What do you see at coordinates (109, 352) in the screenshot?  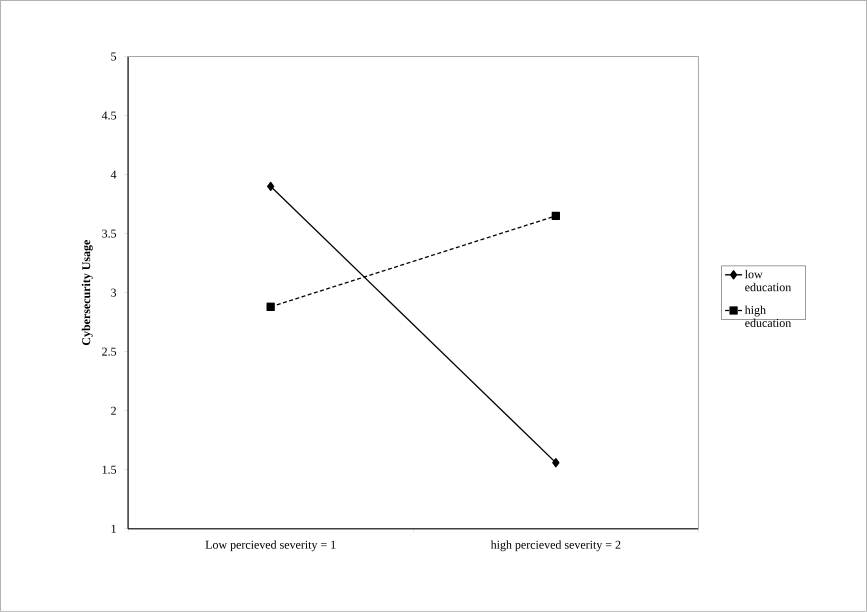 I see `y-tick-label: 2.5` at bounding box center [109, 352].